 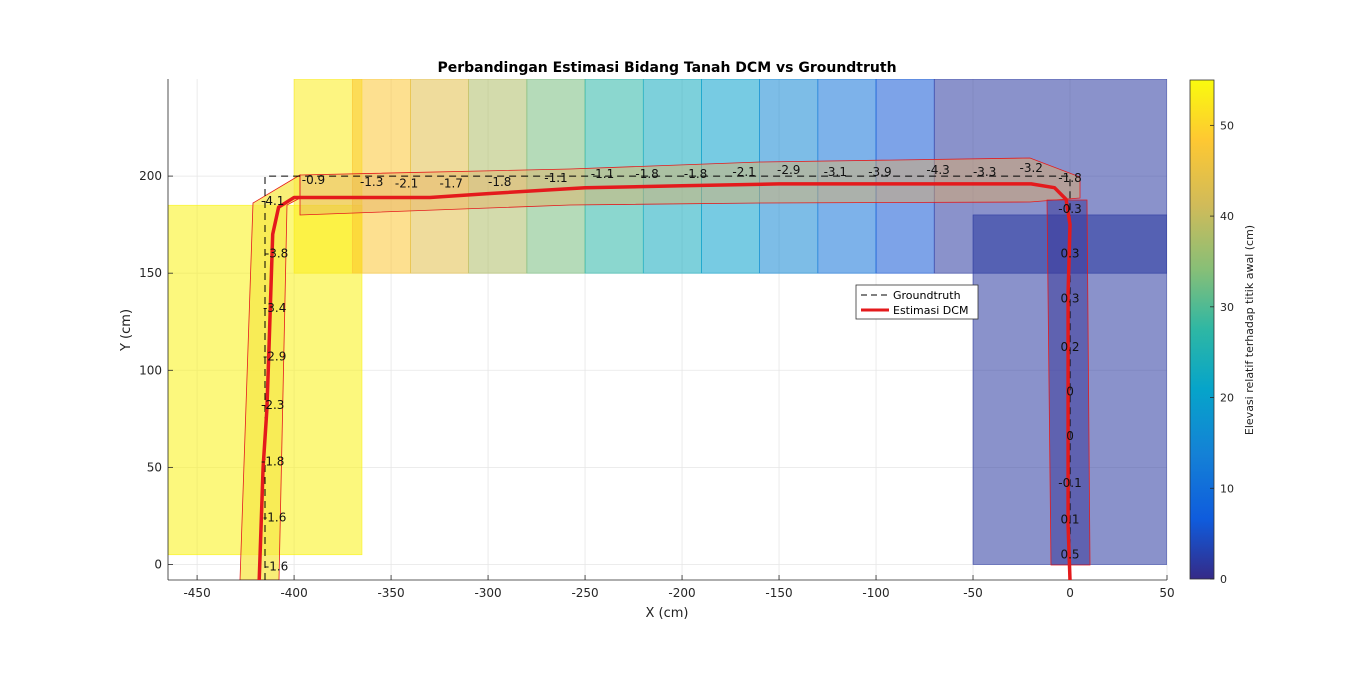 What do you see at coordinates (313, 180) in the screenshot?
I see `segment-label: -0.9` at bounding box center [313, 180].